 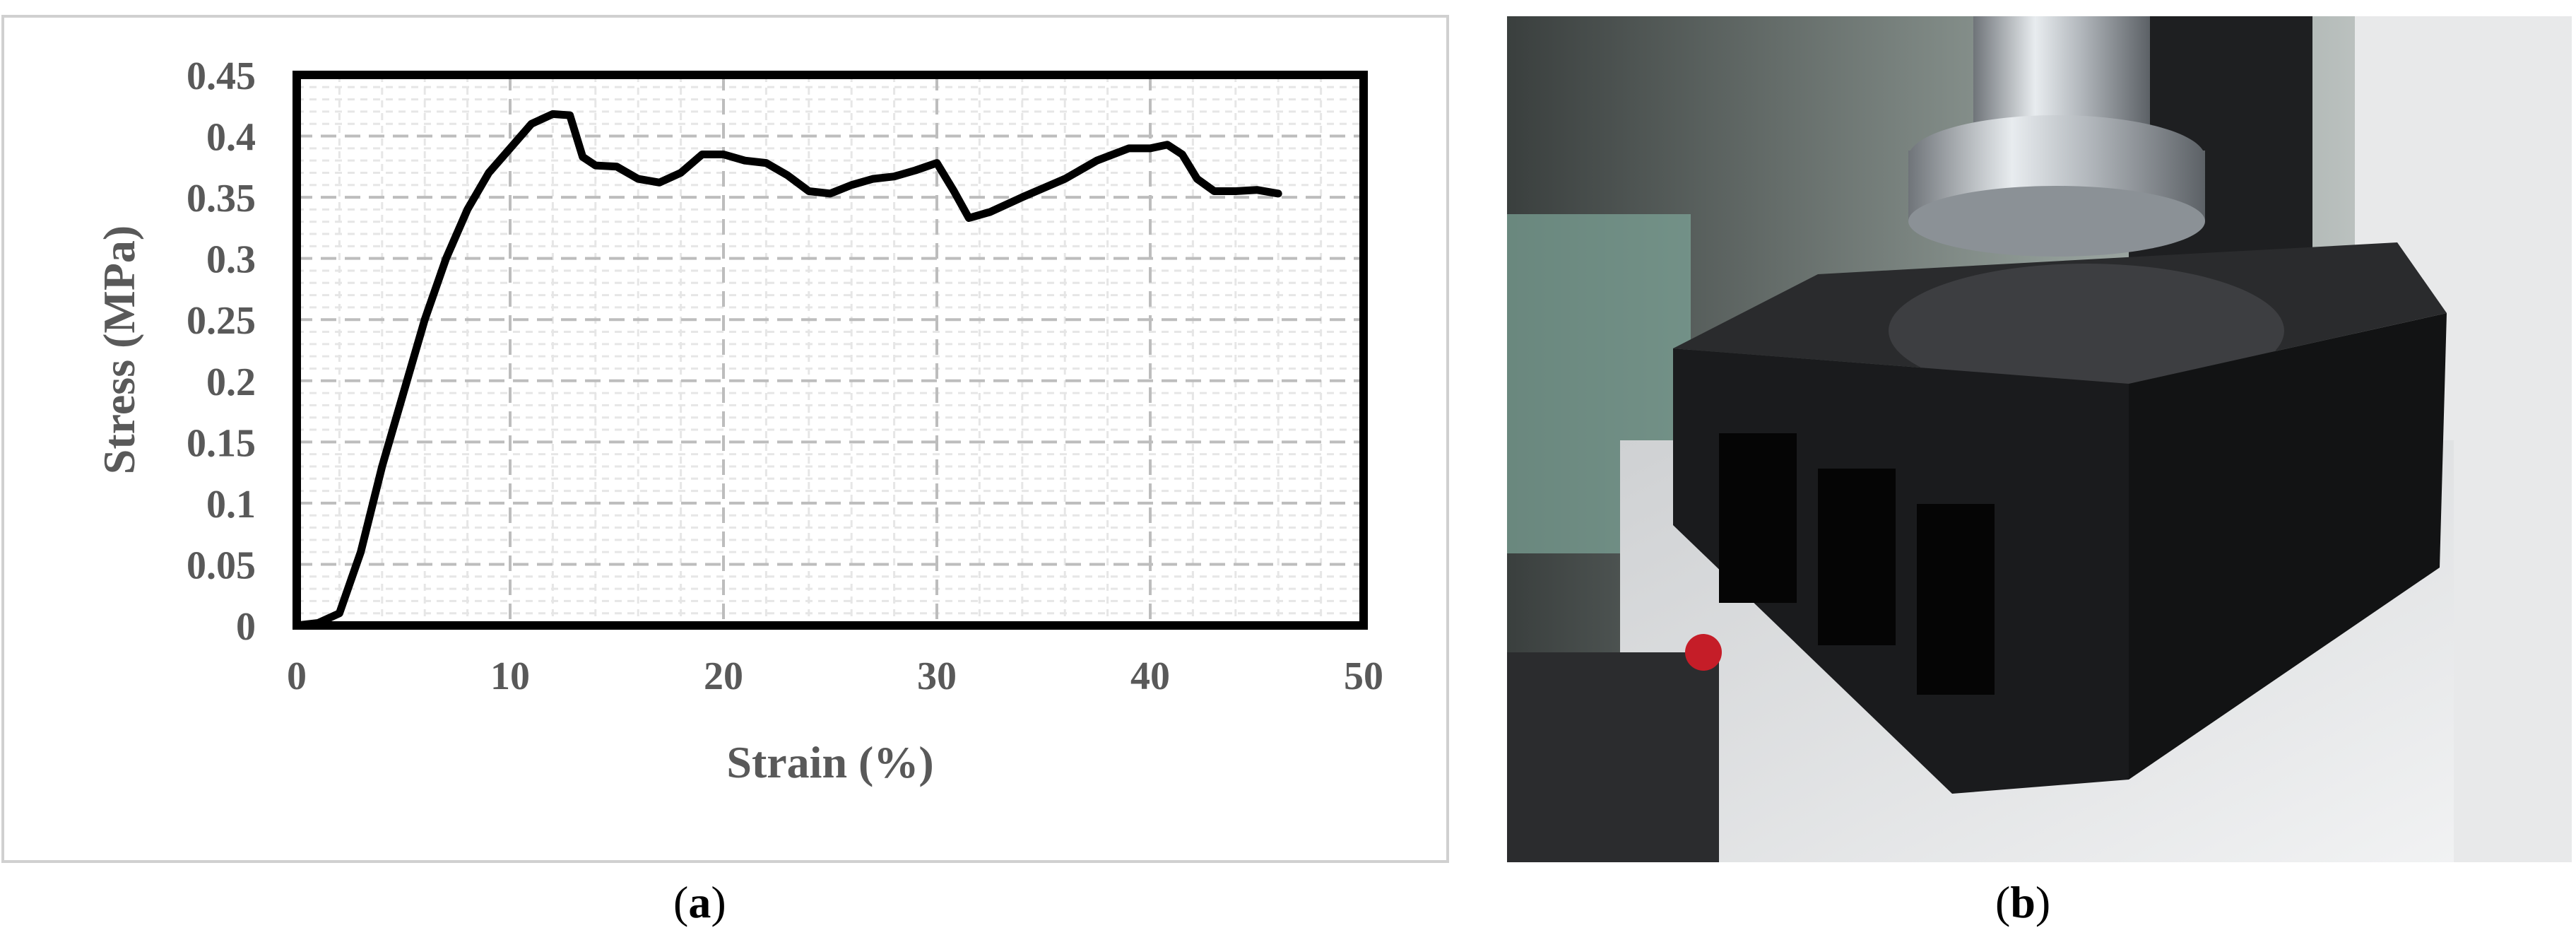 What do you see at coordinates (297, 676) in the screenshot?
I see `x-tick-label: 0` at bounding box center [297, 676].